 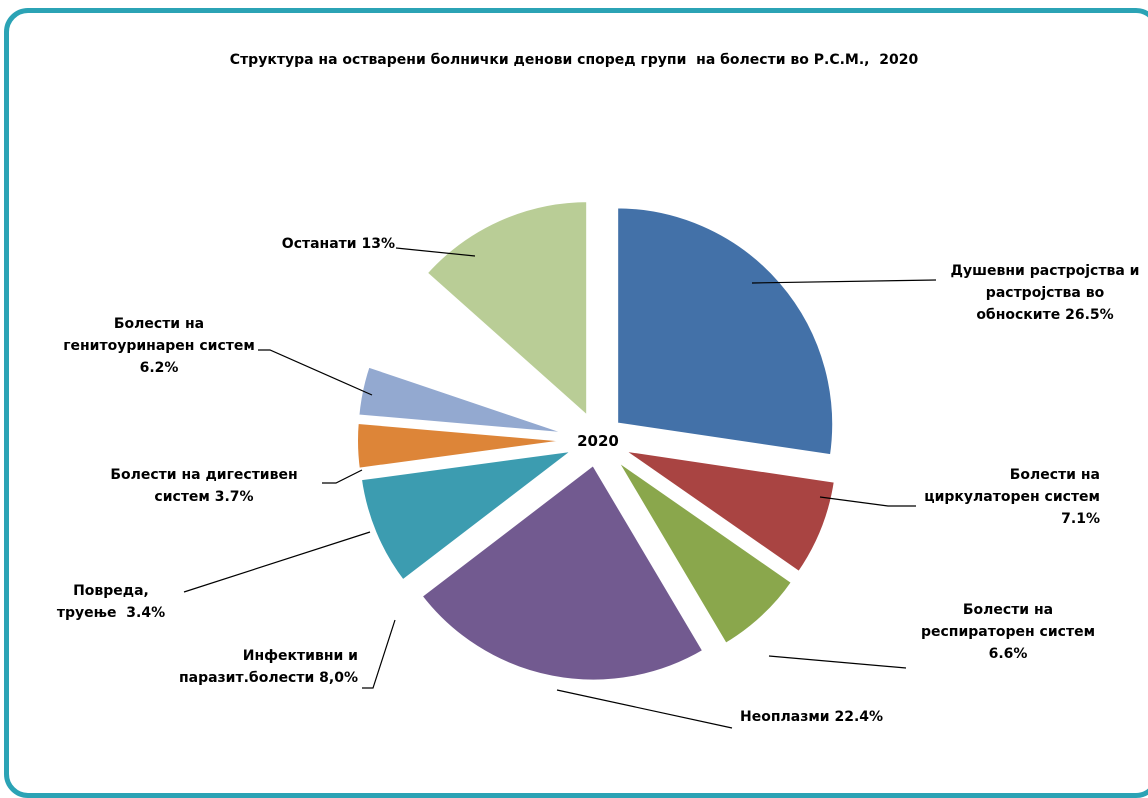 I want to click on slice-label-line: 6.6%, so click(x=1008, y=654).